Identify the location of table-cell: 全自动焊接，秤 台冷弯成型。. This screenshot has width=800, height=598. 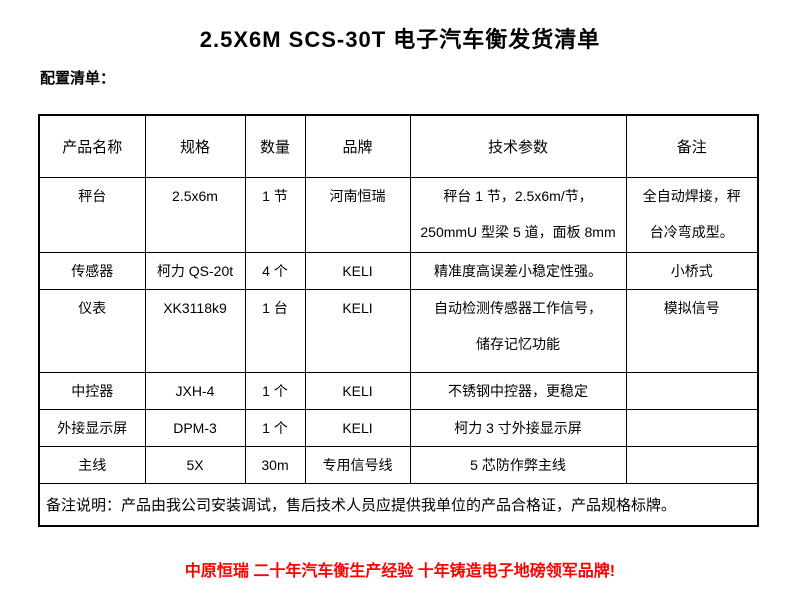
(692, 214).